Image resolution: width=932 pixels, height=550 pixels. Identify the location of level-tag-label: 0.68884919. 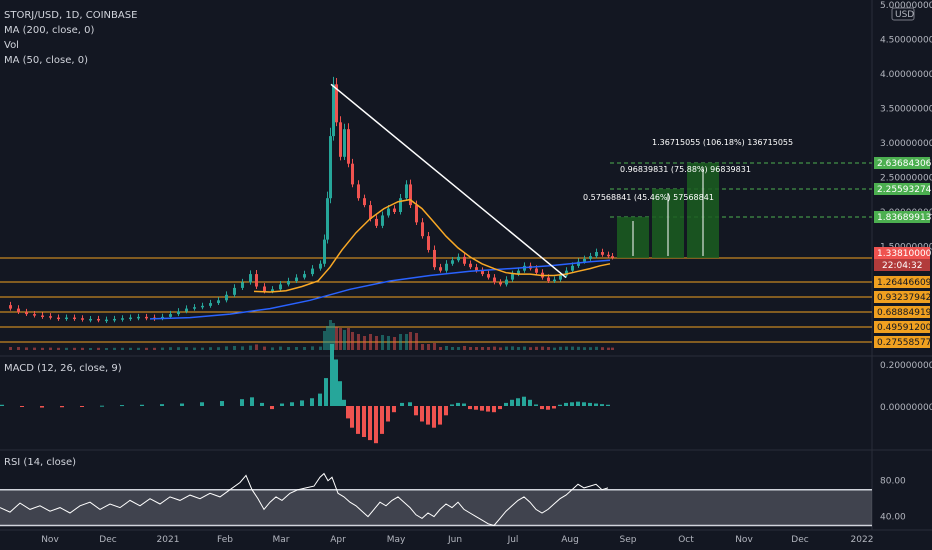
(904, 313).